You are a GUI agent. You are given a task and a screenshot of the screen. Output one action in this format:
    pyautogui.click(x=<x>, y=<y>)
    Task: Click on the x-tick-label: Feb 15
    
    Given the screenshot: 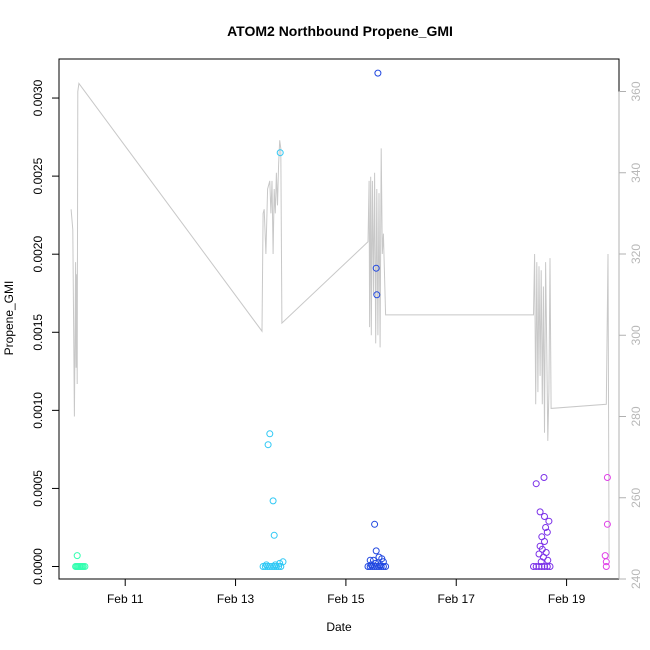 What is the action you would take?
    pyautogui.click(x=346, y=599)
    